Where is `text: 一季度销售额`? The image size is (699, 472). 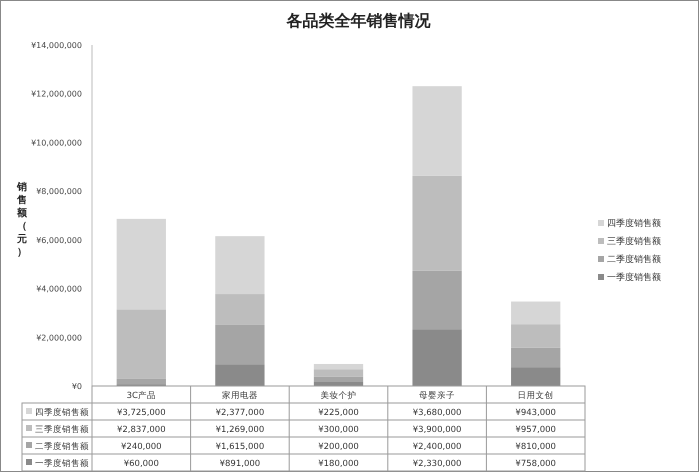
text: 一季度销售额 is located at coordinates (62, 464).